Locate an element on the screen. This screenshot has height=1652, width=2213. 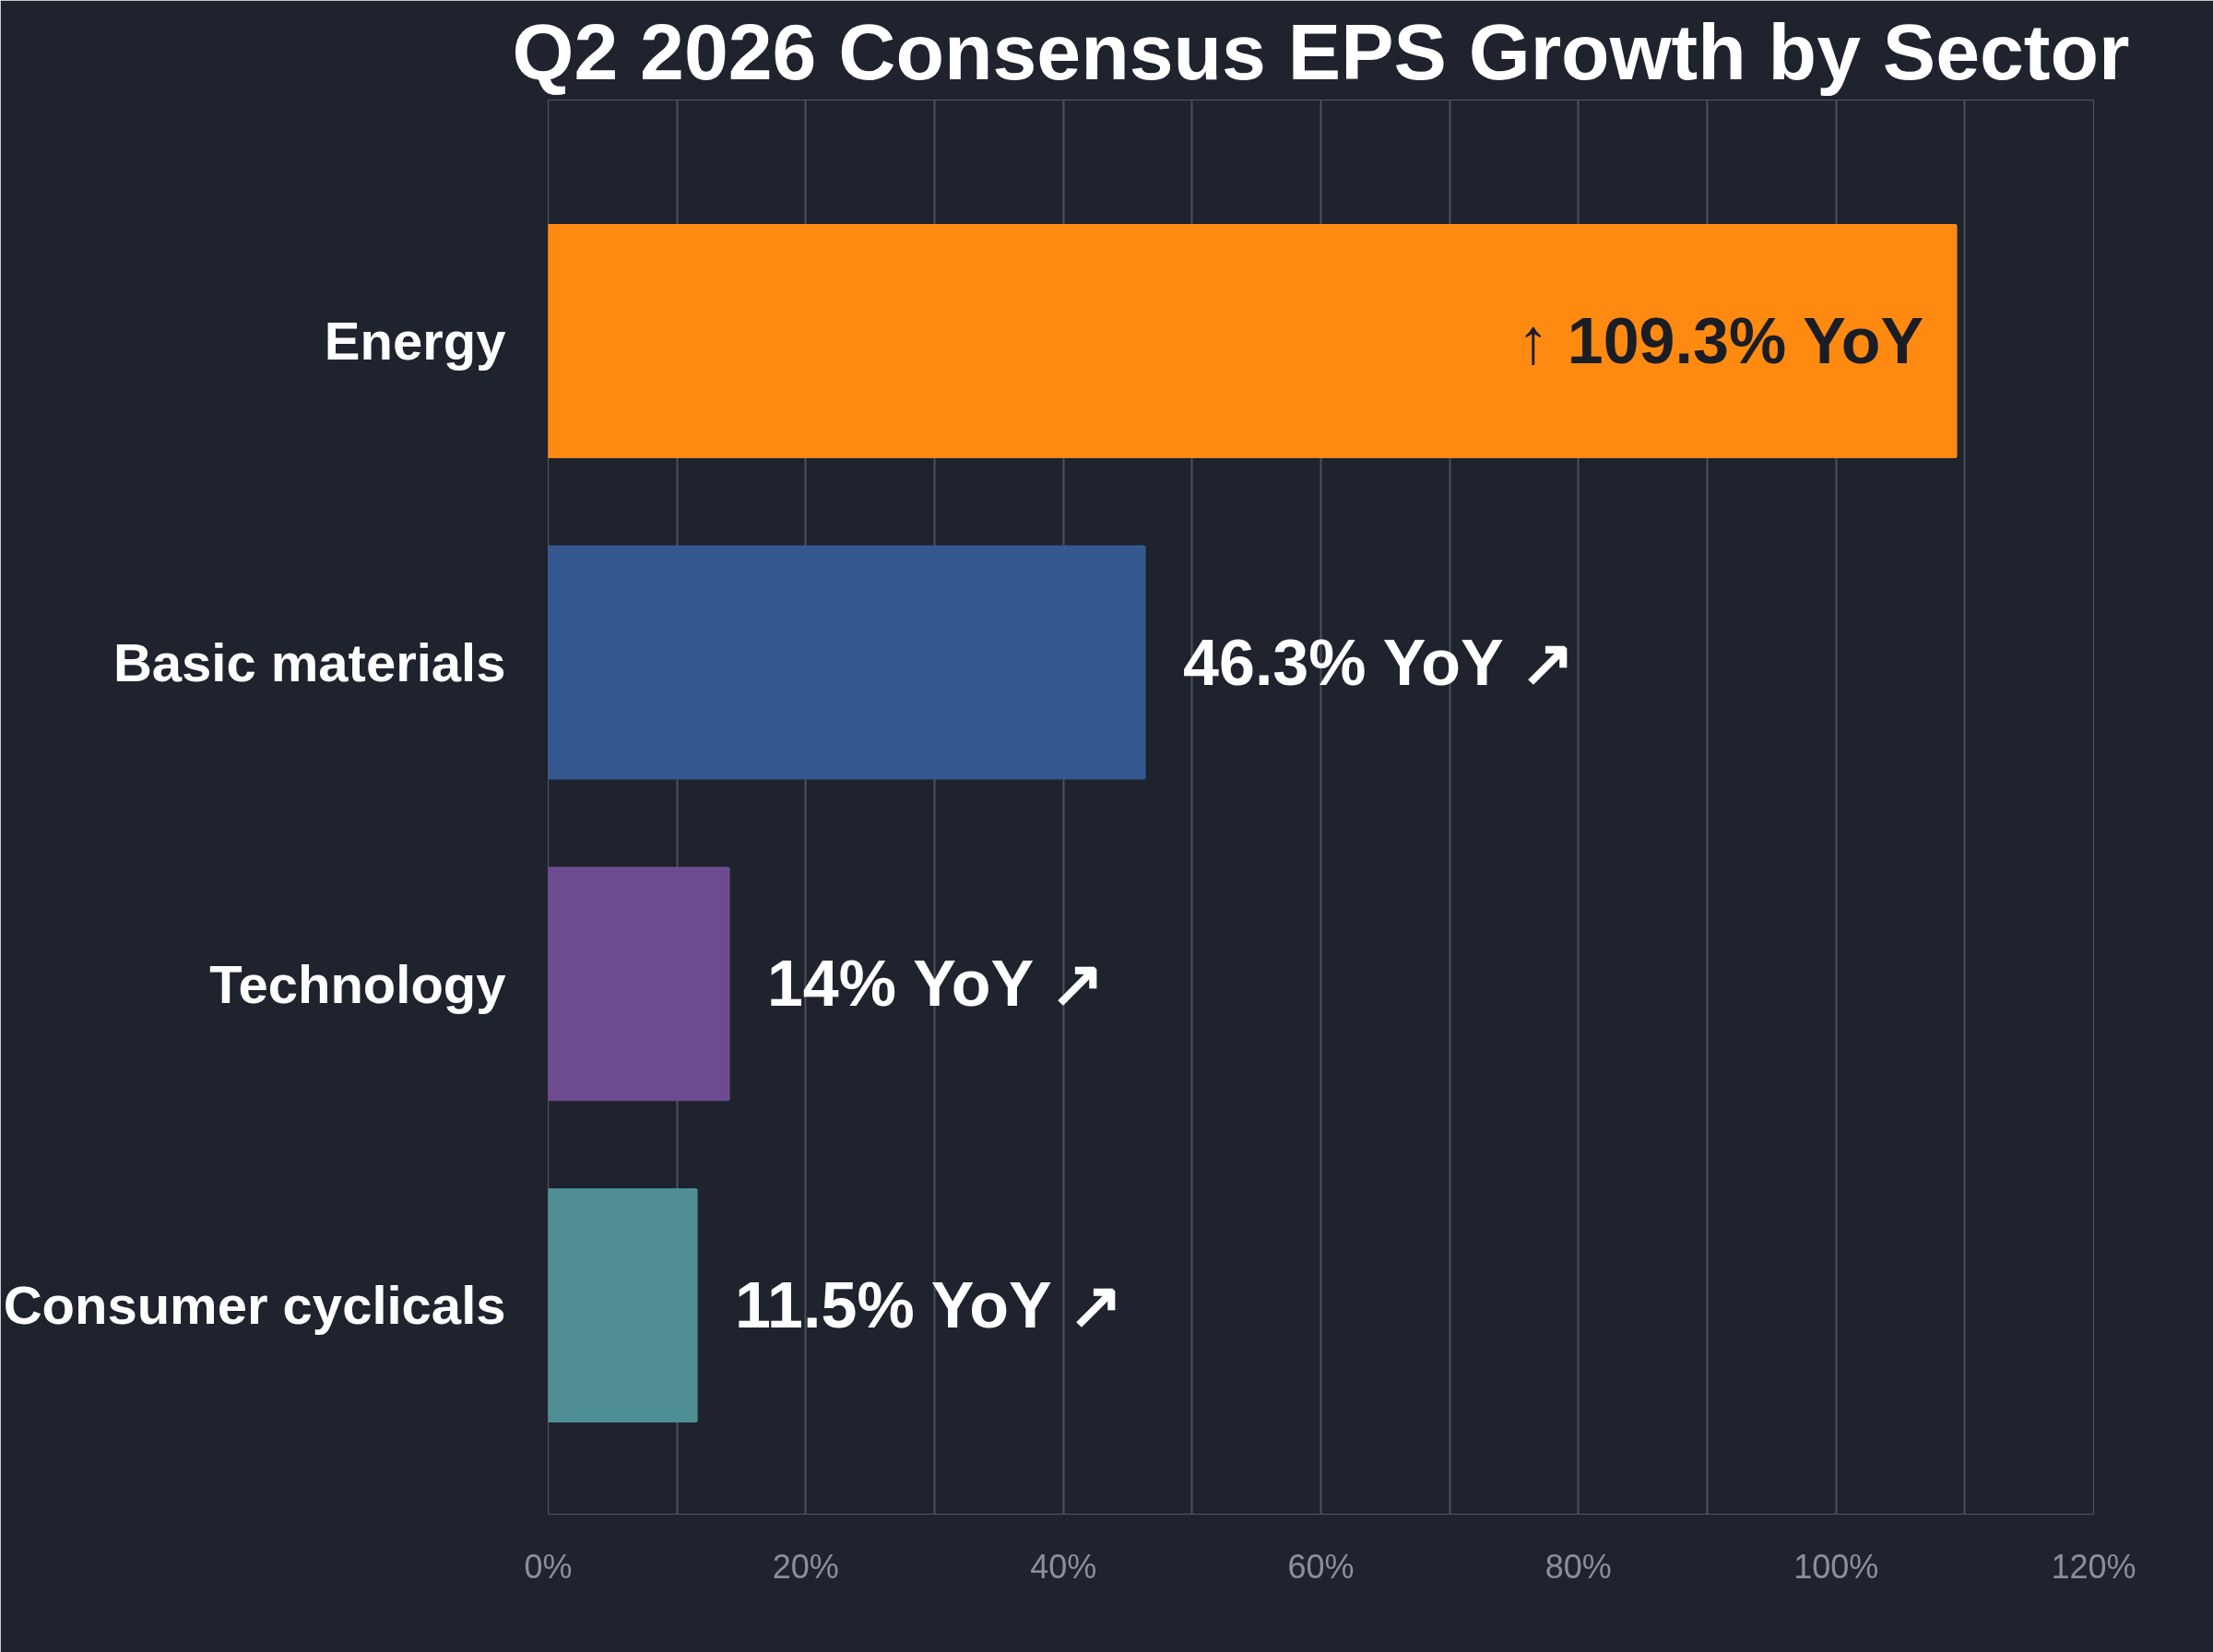
x-tick-label: 0% is located at coordinates (548, 1566).